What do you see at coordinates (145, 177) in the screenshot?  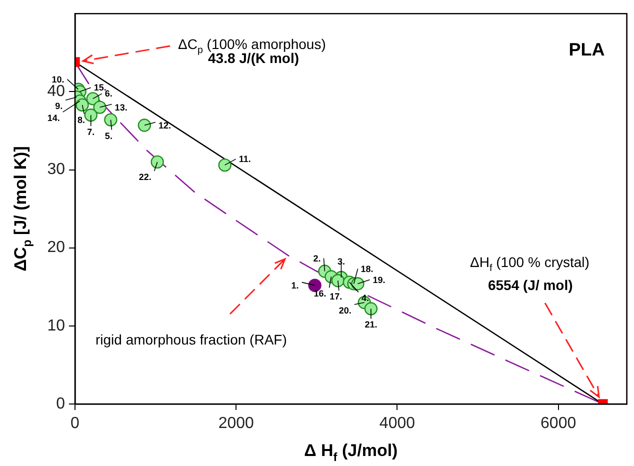 I see `annotation: 22.` at bounding box center [145, 177].